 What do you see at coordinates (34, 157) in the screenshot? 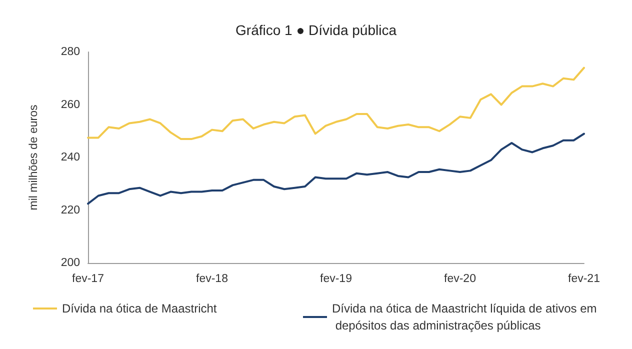
I see `y-axis-title: mil milhões de euros` at bounding box center [34, 157].